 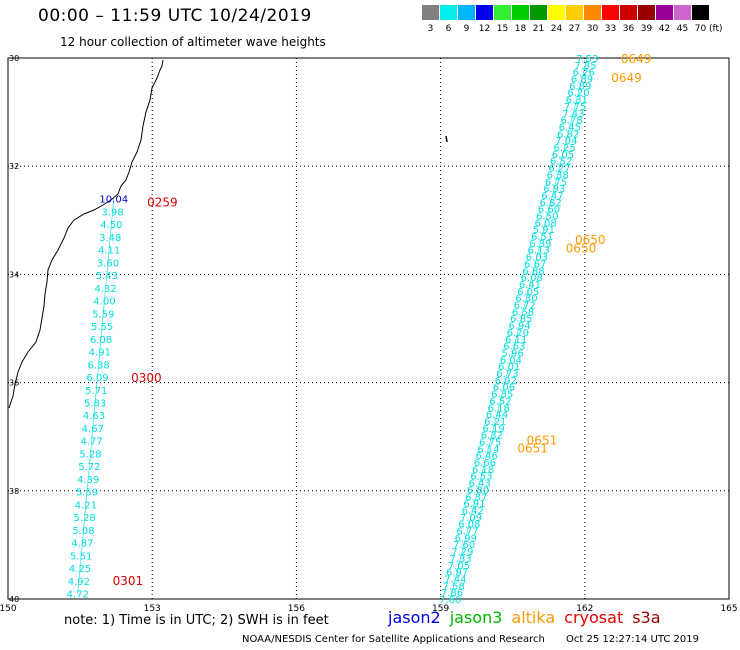 I want to click on swh-value: 7.58, so click(x=454, y=586).